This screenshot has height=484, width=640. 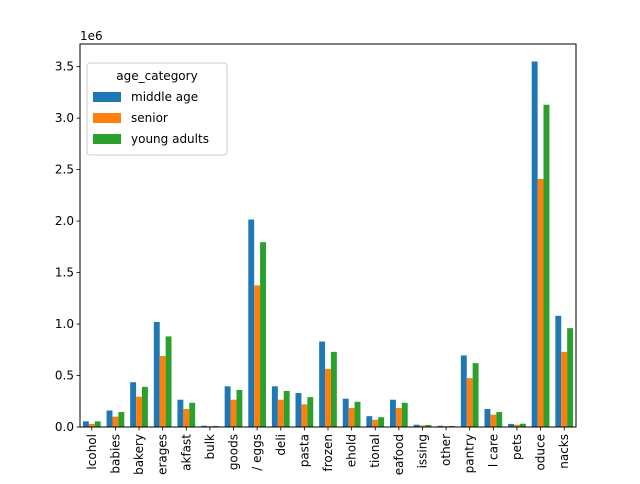 What do you see at coordinates (251, 323) in the screenshot?
I see `bar-middle-age-dairy-eggs` at bounding box center [251, 323].